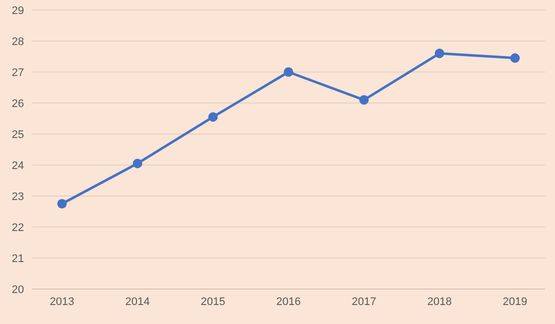  What do you see at coordinates (18, 290) in the screenshot?
I see `y-tick-label: 20` at bounding box center [18, 290].